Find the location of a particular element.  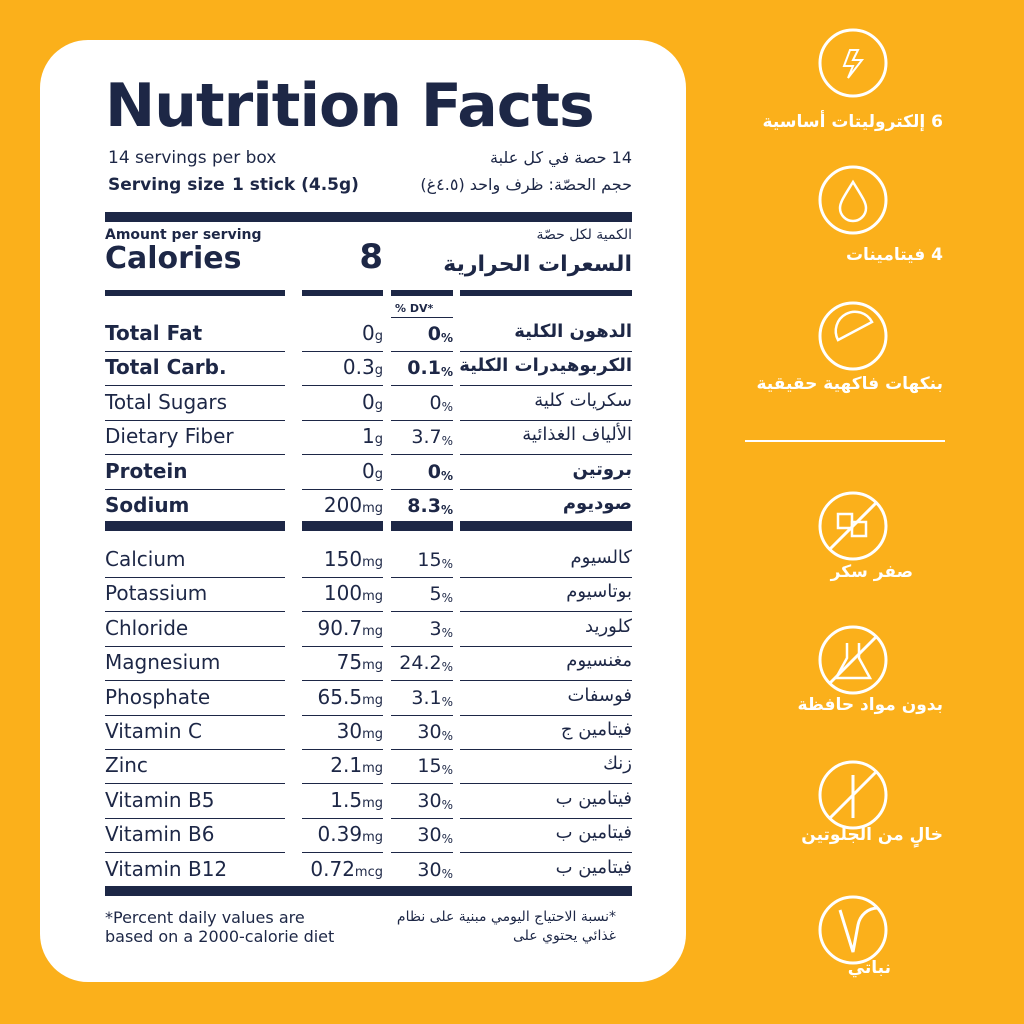

claim-label: نباتي is located at coordinates (869, 968).